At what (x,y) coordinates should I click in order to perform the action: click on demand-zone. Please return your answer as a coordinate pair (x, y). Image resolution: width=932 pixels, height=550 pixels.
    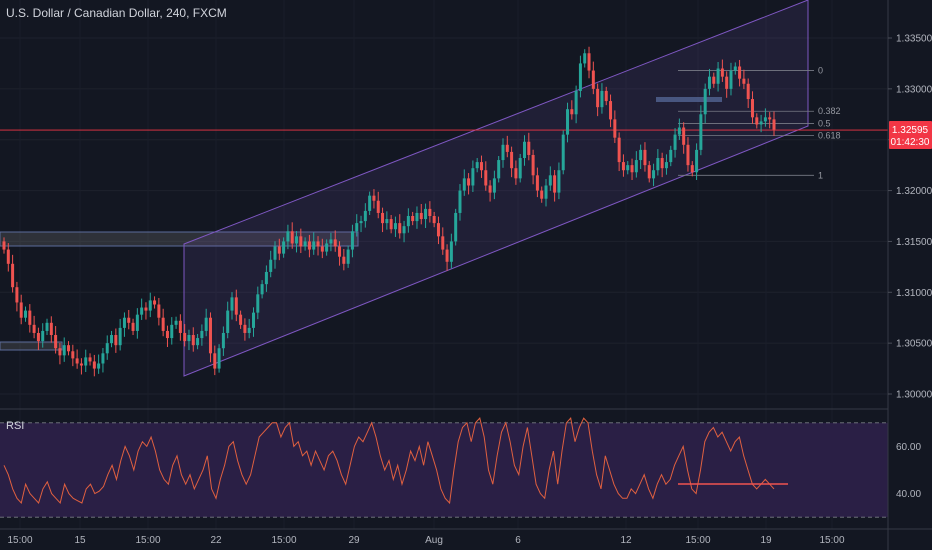
    Looking at the image, I should click on (31, 346).